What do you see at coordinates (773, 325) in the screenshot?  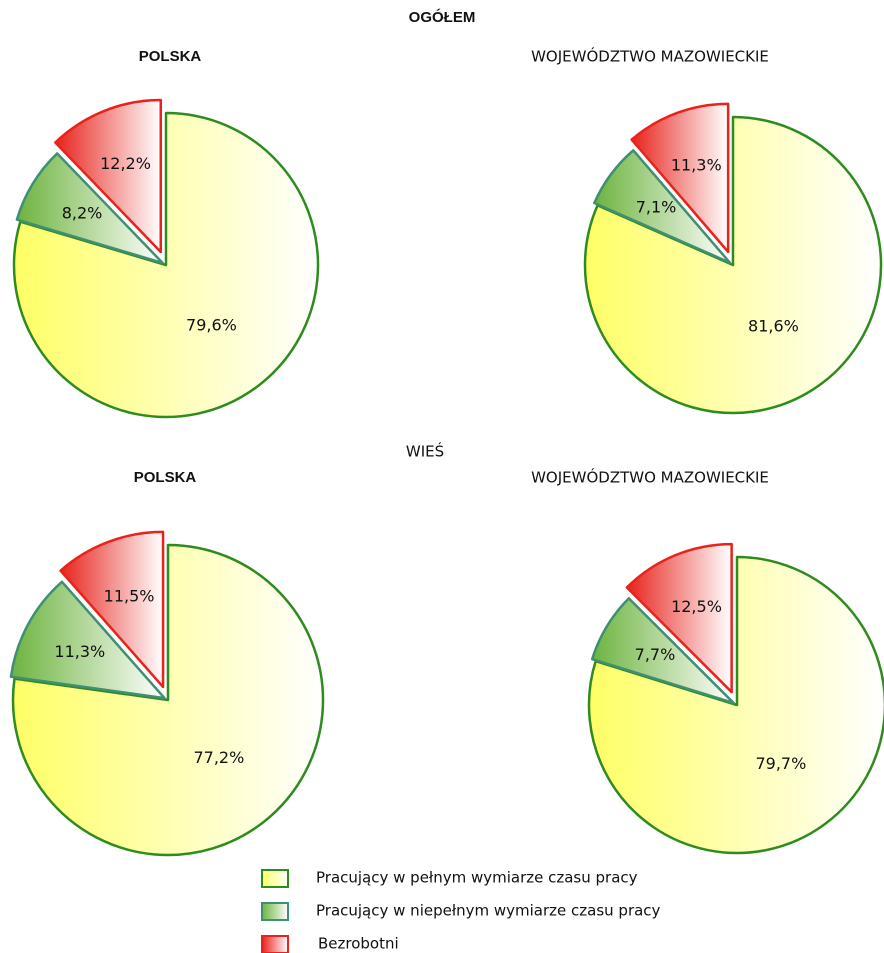 I see `data-label: 81,6%` at bounding box center [773, 325].